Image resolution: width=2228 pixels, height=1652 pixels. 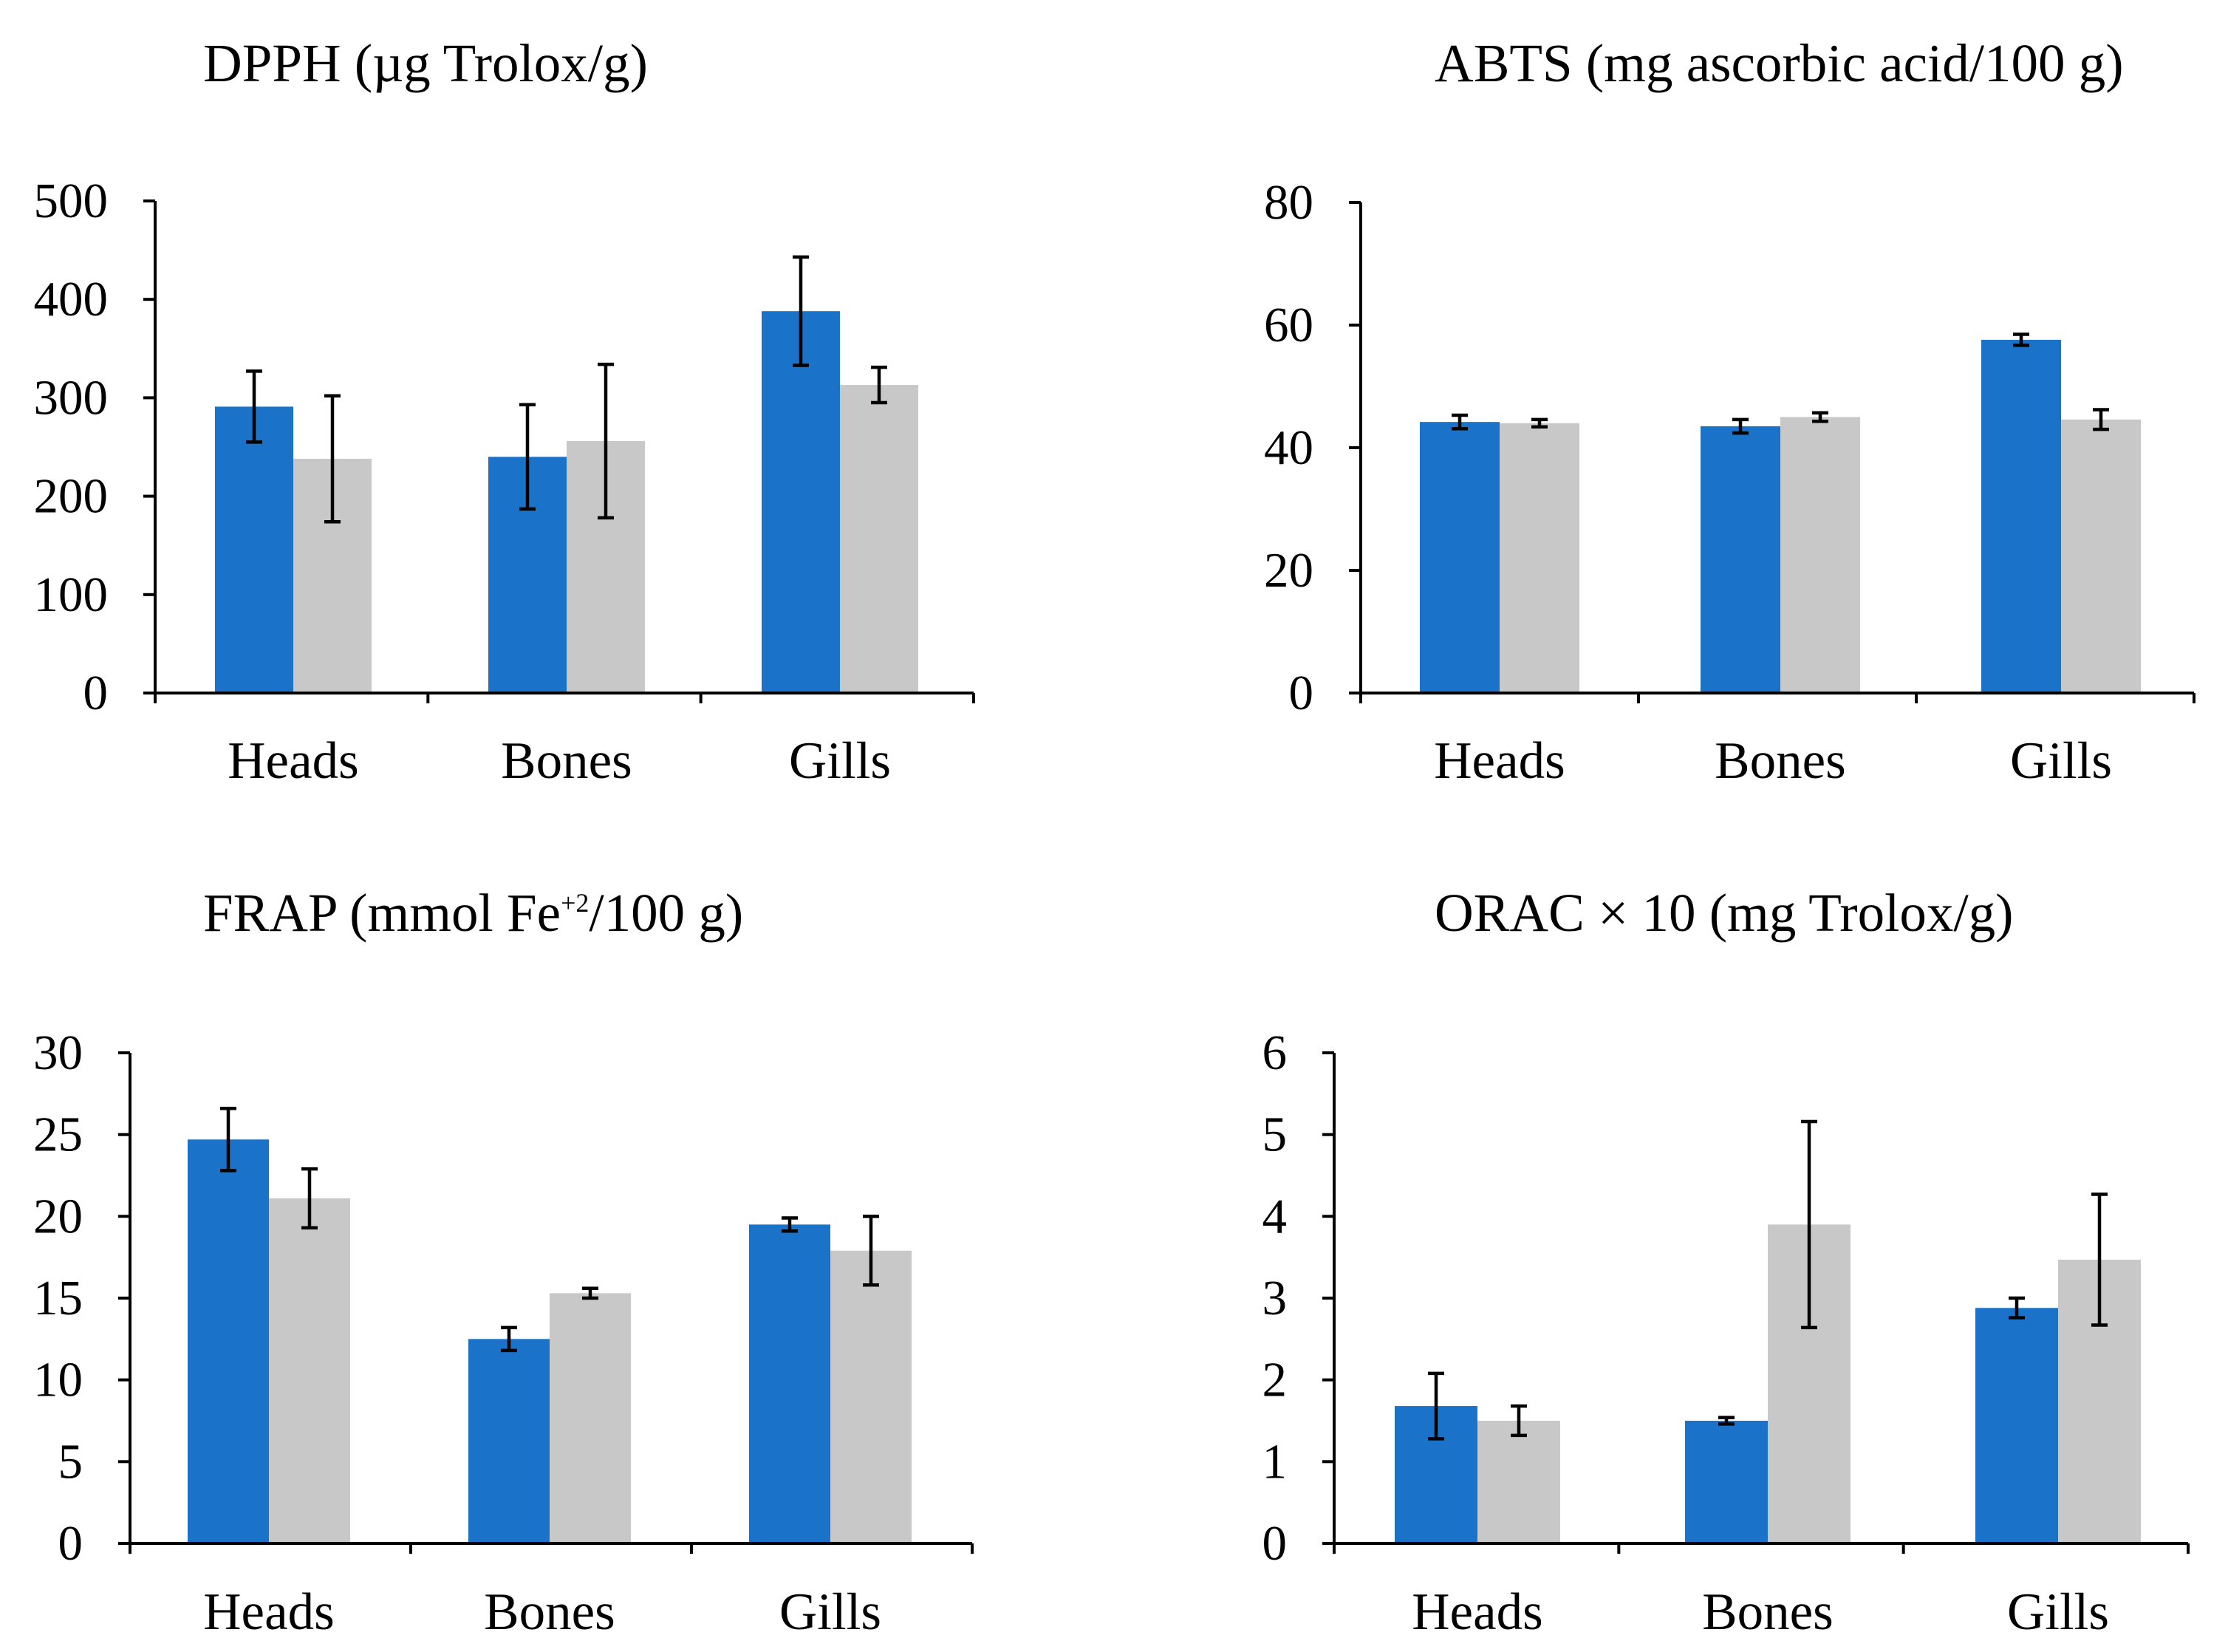 What do you see at coordinates (426, 63) in the screenshot?
I see `chart-title: DPPH (µg Trolox/g)` at bounding box center [426, 63].